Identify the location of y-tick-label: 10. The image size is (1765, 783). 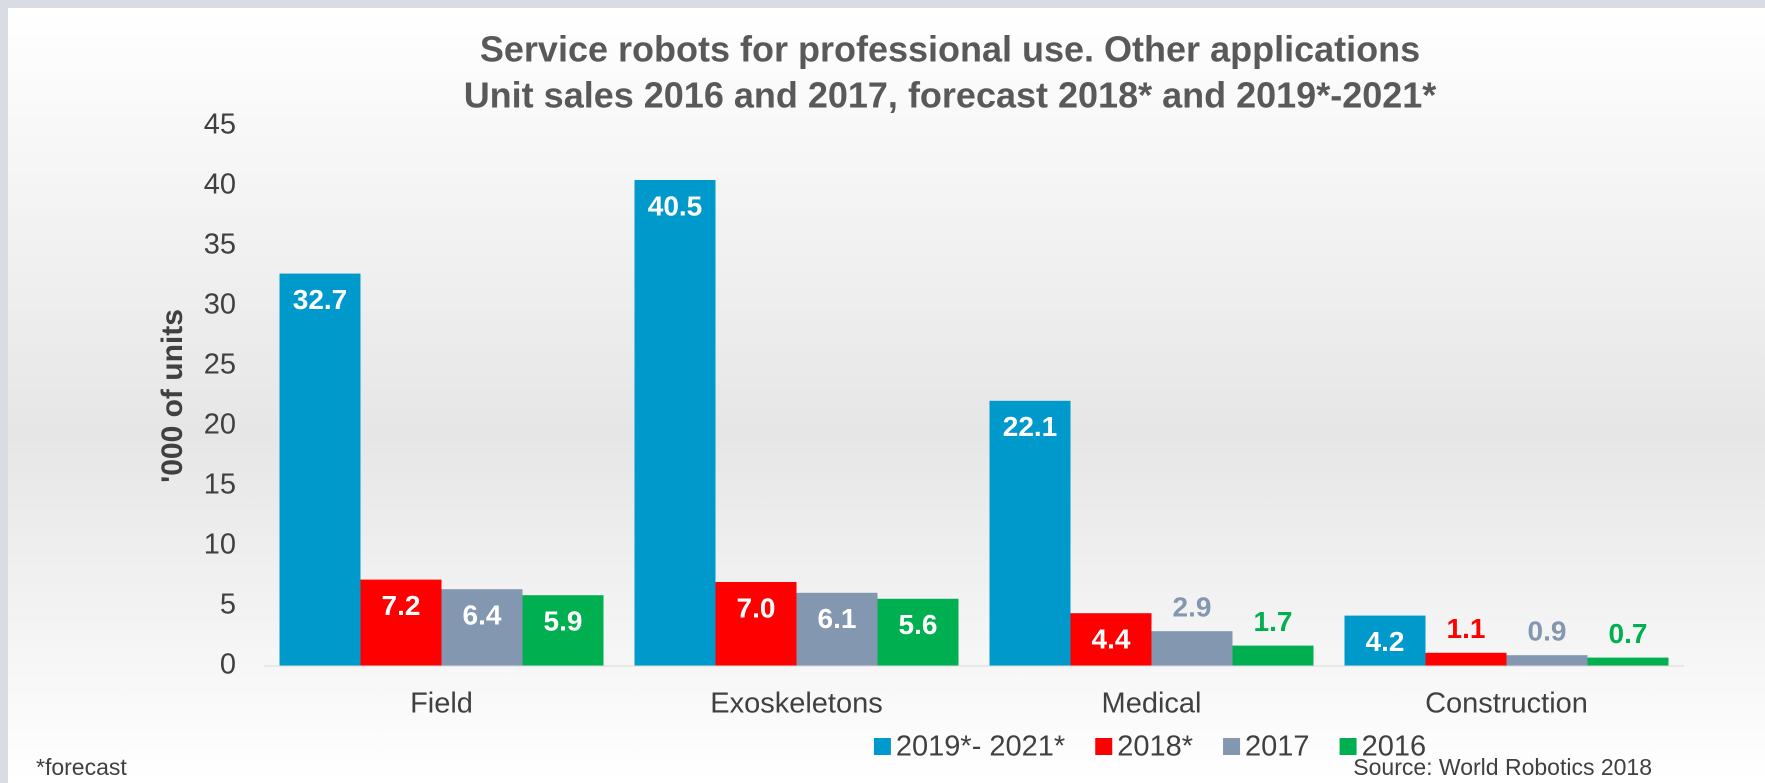
(220, 545).